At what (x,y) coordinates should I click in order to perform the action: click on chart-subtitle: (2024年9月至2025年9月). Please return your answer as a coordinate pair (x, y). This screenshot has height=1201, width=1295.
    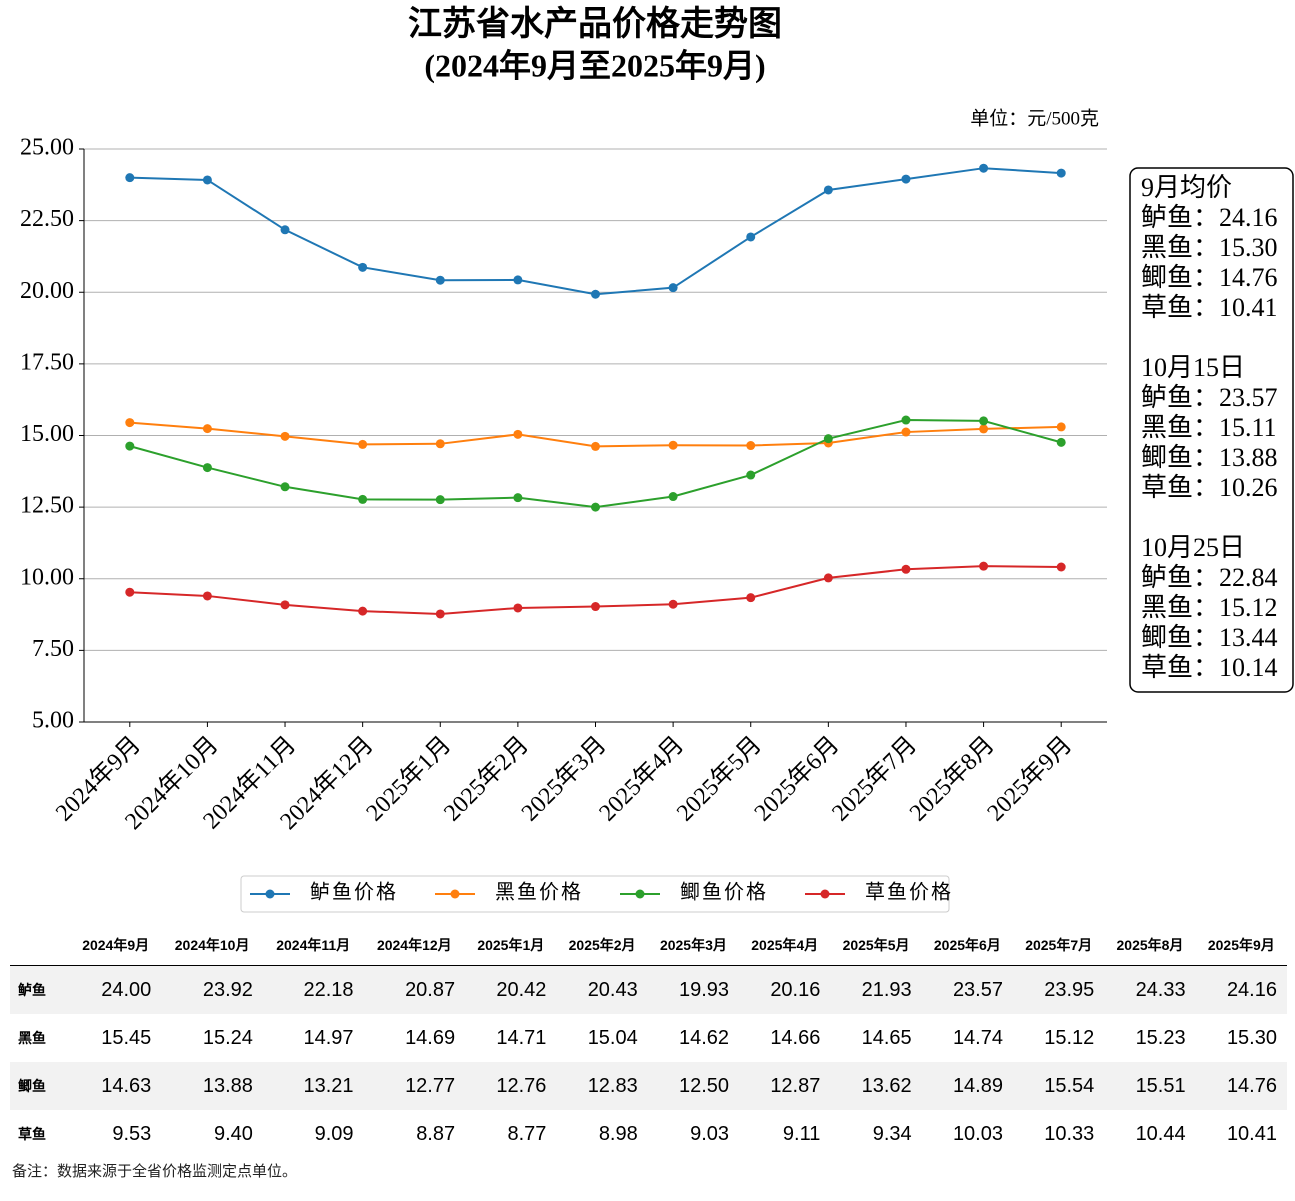
    Looking at the image, I should click on (594, 65).